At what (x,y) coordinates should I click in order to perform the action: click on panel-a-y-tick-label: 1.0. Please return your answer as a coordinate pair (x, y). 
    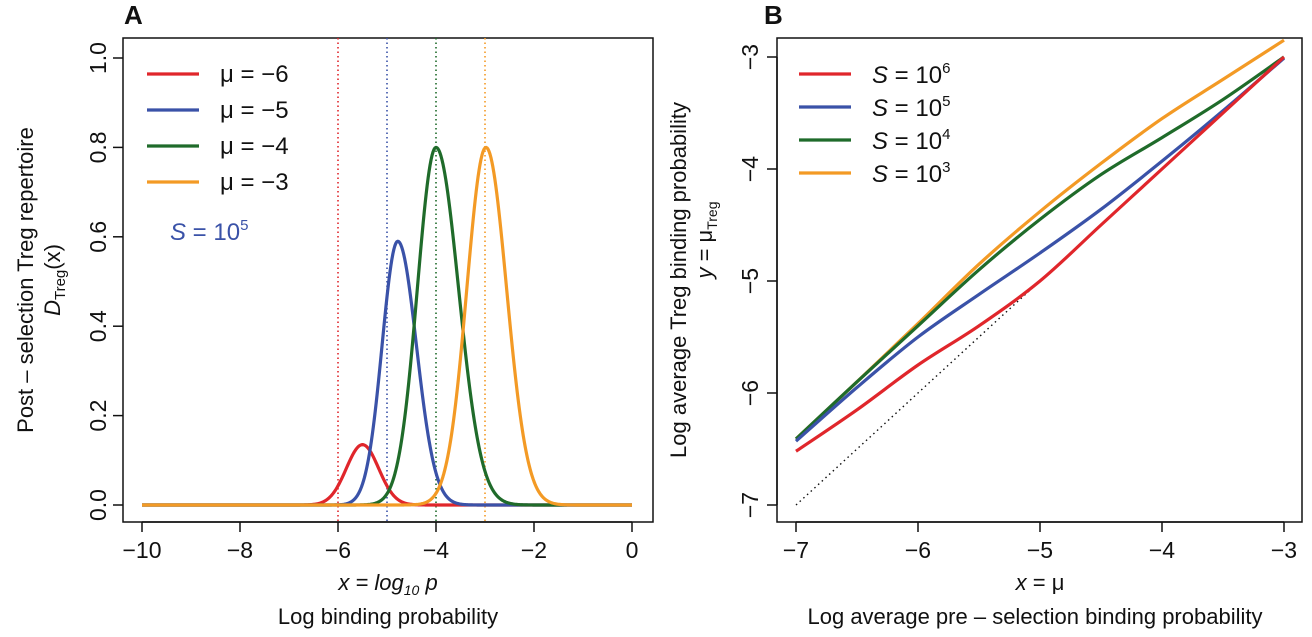
    Looking at the image, I should click on (98, 58).